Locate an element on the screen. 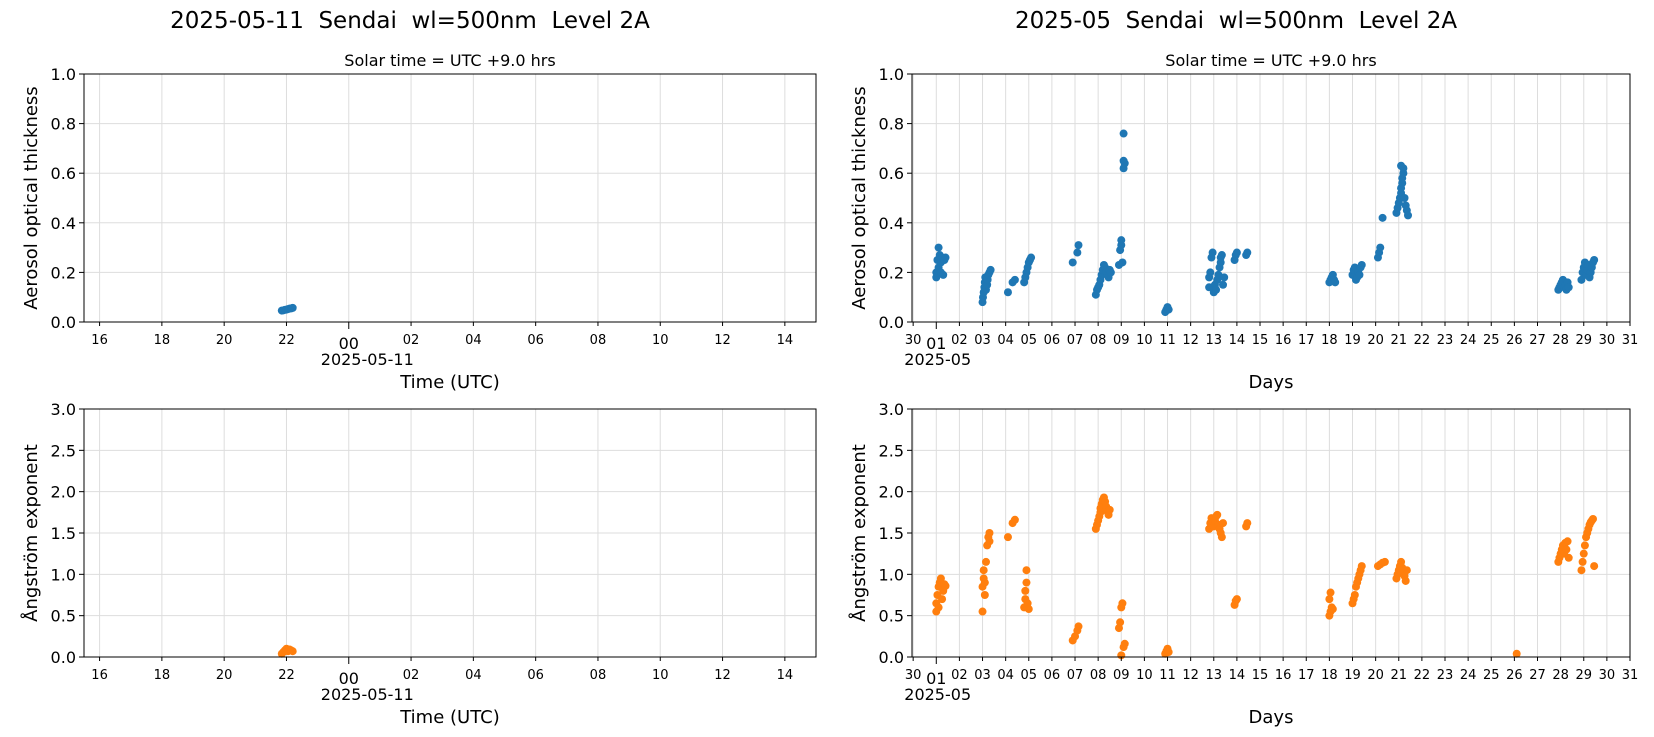  x-tick-label: 26 is located at coordinates (1514, 675).